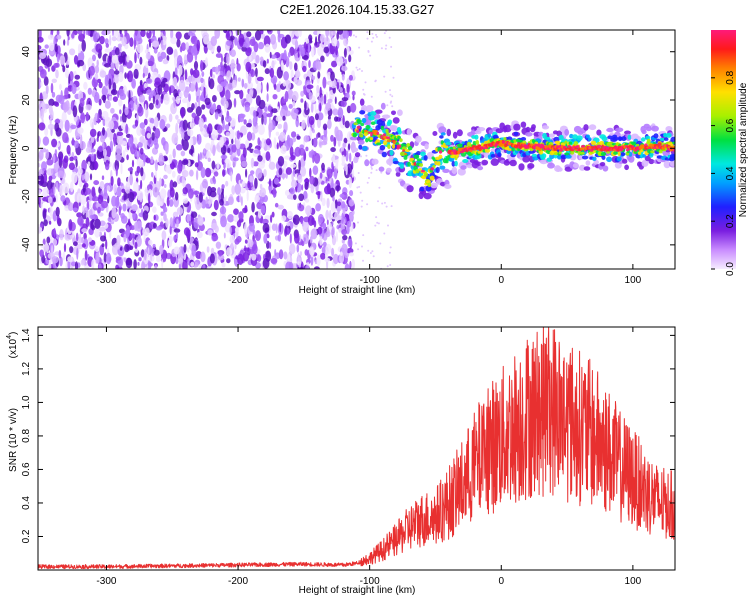 This screenshot has height=600, width=750. What do you see at coordinates (26, 402) in the screenshot?
I see `snr-y-tick-label: 1.0` at bounding box center [26, 402].